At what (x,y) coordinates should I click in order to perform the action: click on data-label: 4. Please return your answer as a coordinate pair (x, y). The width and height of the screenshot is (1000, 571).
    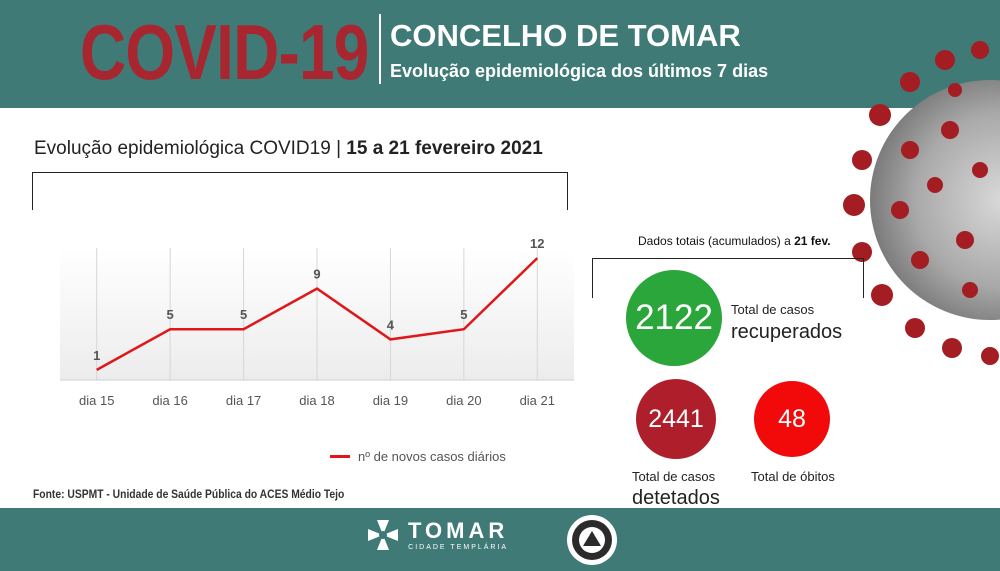
    Looking at the image, I should click on (391, 324).